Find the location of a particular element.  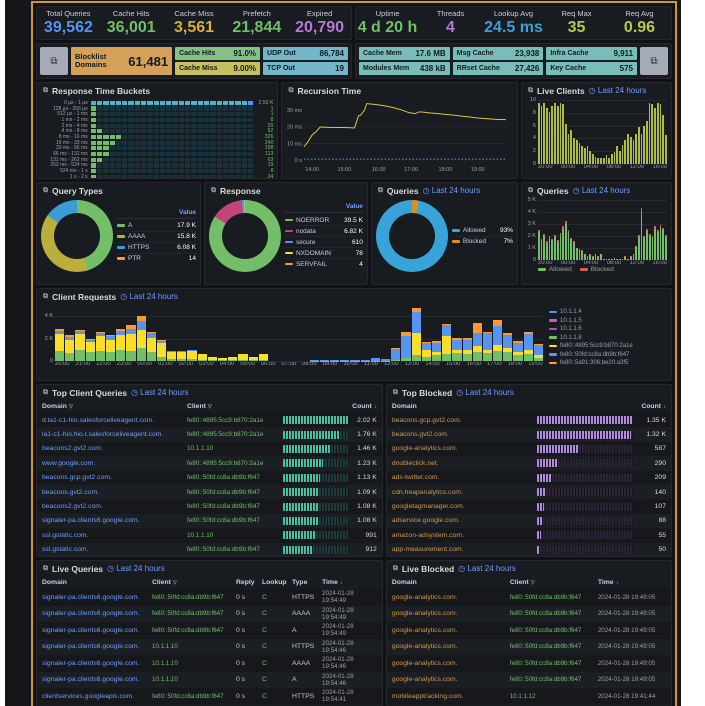

legend-item-client: fe80::5a91:306:be20:a3f5 is located at coordinates (608, 363).